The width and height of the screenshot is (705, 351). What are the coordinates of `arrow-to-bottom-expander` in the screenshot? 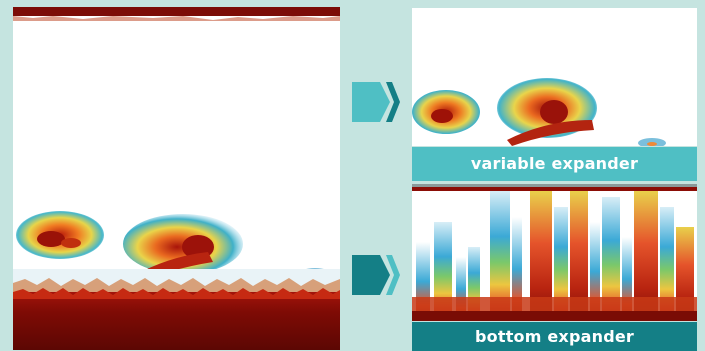 It's located at (376, 275).